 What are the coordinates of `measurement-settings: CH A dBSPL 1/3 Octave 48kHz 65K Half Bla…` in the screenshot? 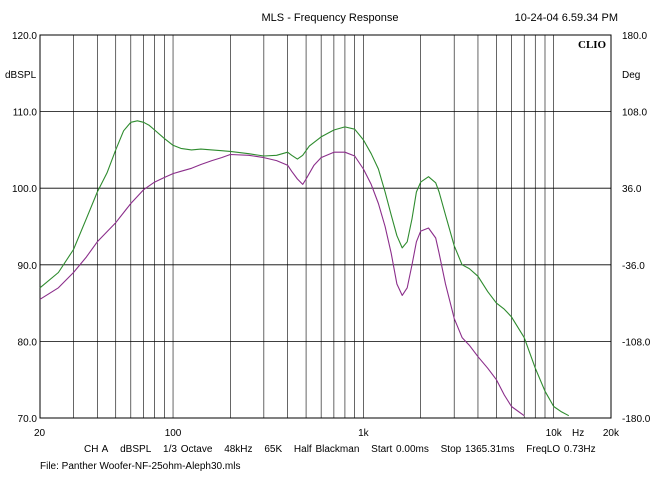 It's located at (344, 450).